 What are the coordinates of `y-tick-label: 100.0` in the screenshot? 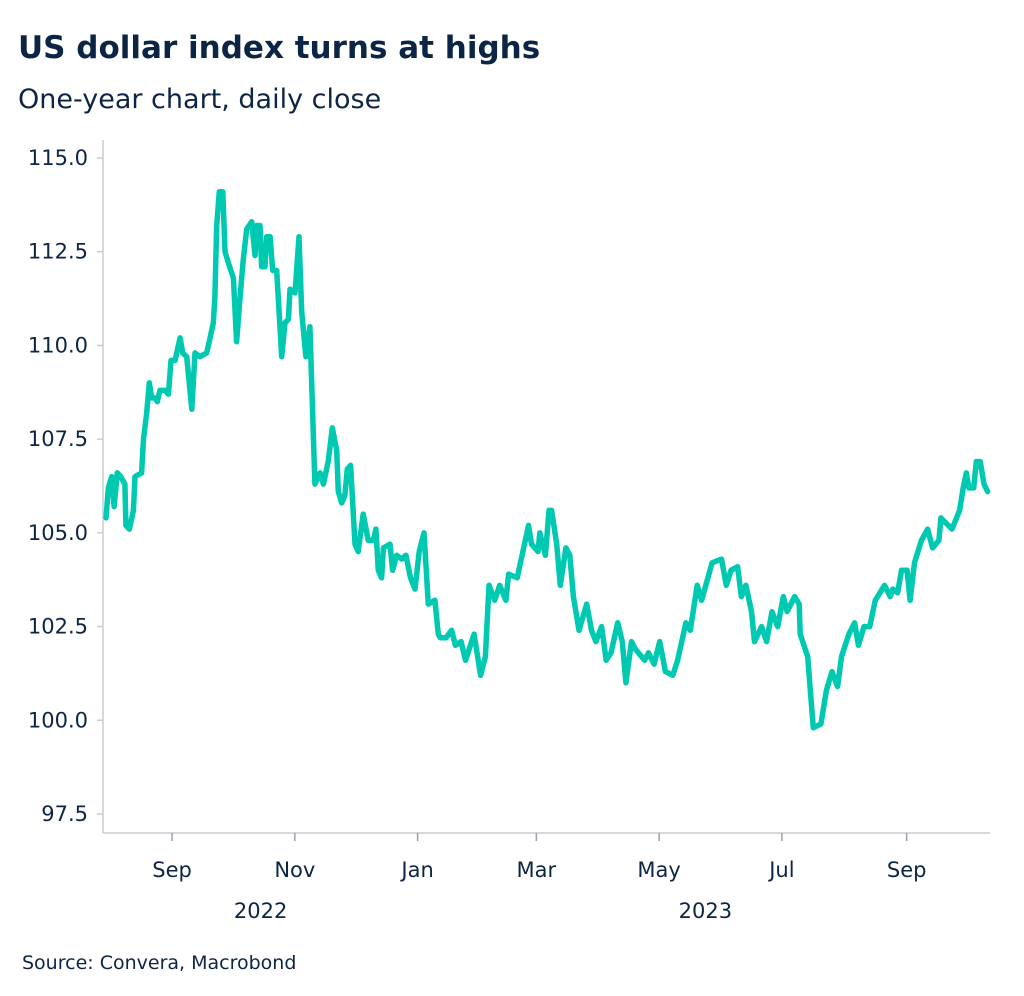 It's located at (58, 720).